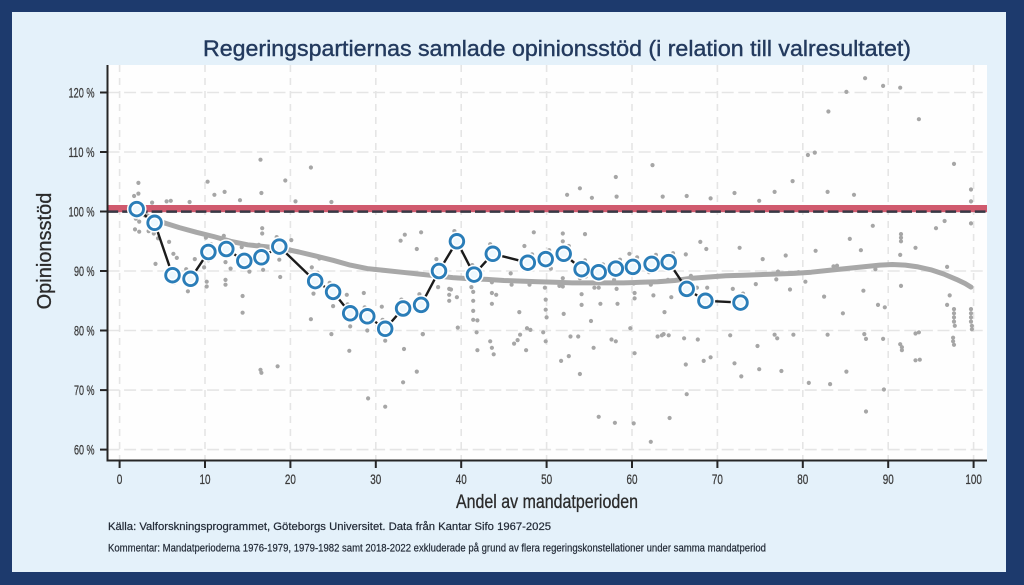 The height and width of the screenshot is (585, 1024). I want to click on svg-text: 80, so click(802, 479).